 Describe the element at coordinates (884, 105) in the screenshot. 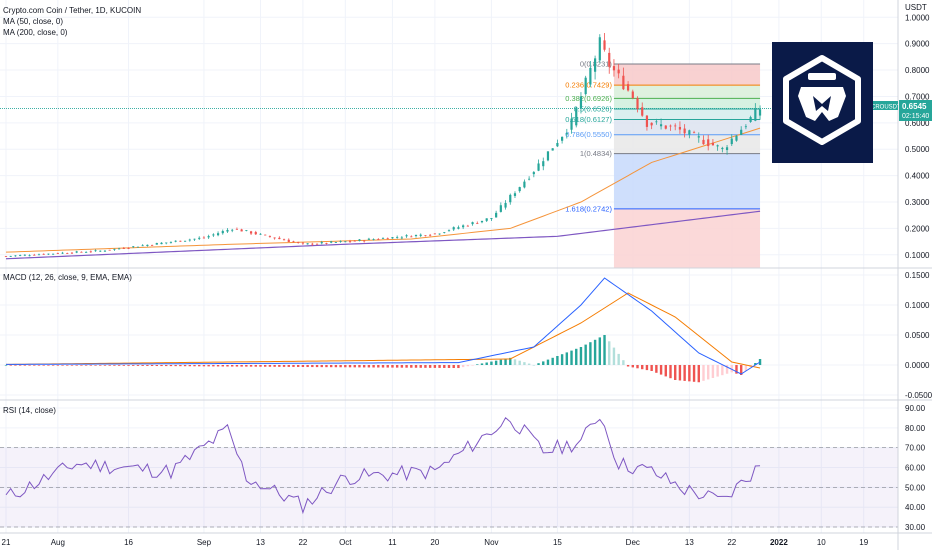

I see `symbol-tag` at that location.